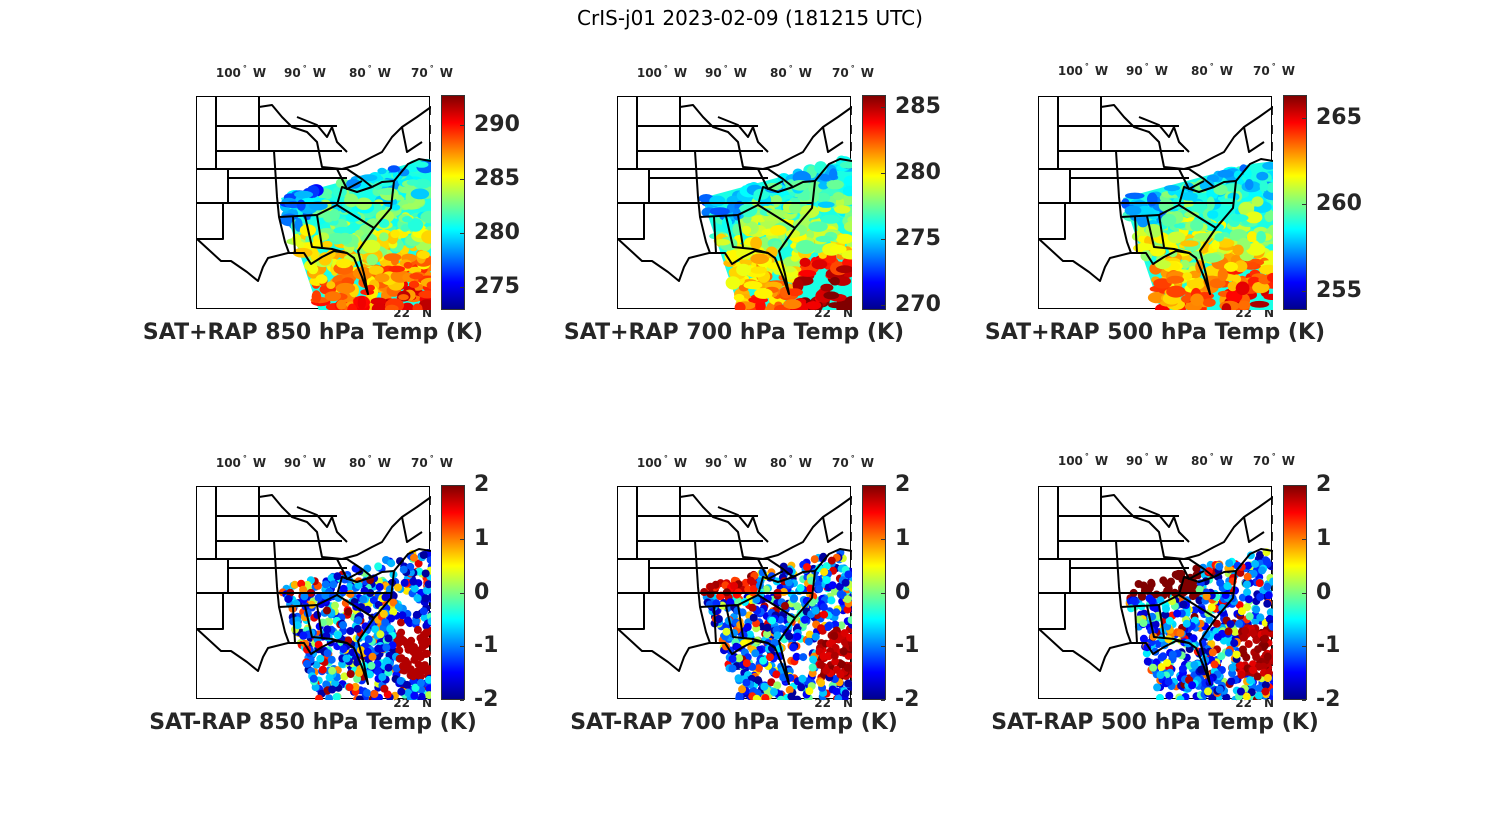 The width and height of the screenshot is (1500, 825). Describe the element at coordinates (1155, 332) in the screenshot. I see `panel-title: SAT+RAP 500 hPa Temp (K)` at that location.